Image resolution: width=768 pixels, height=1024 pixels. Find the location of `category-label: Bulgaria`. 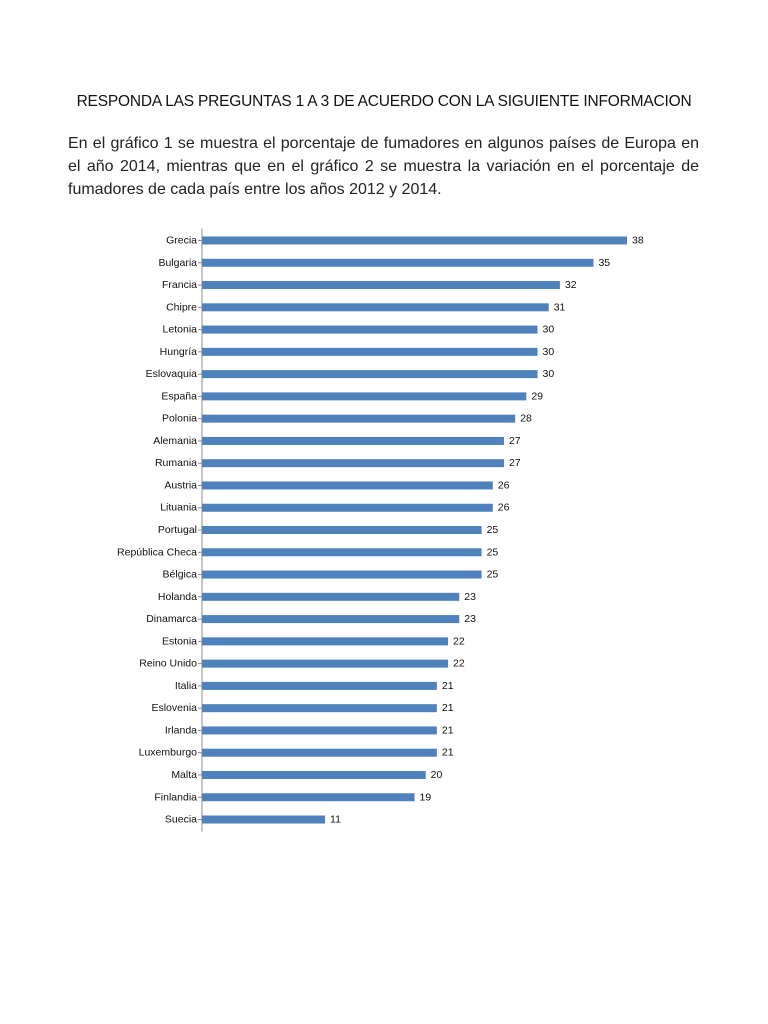

category-label: Bulgaria is located at coordinates (177, 263).